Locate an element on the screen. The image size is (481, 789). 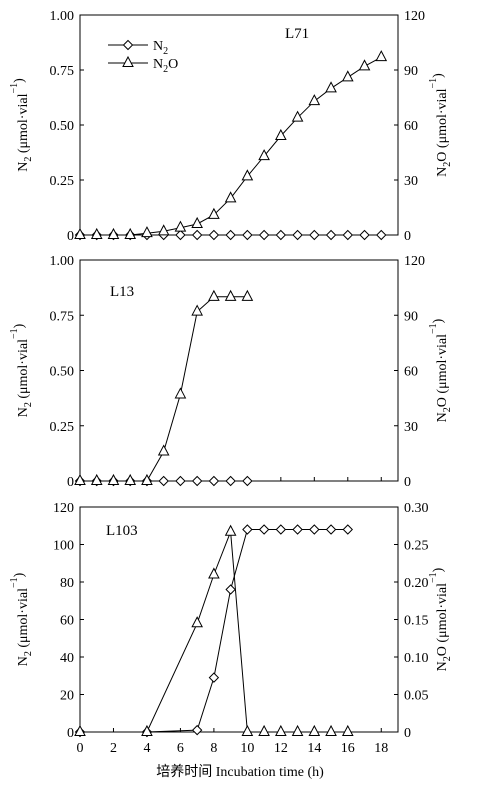
axis-title-part: ) is located at coordinates (438, 569).